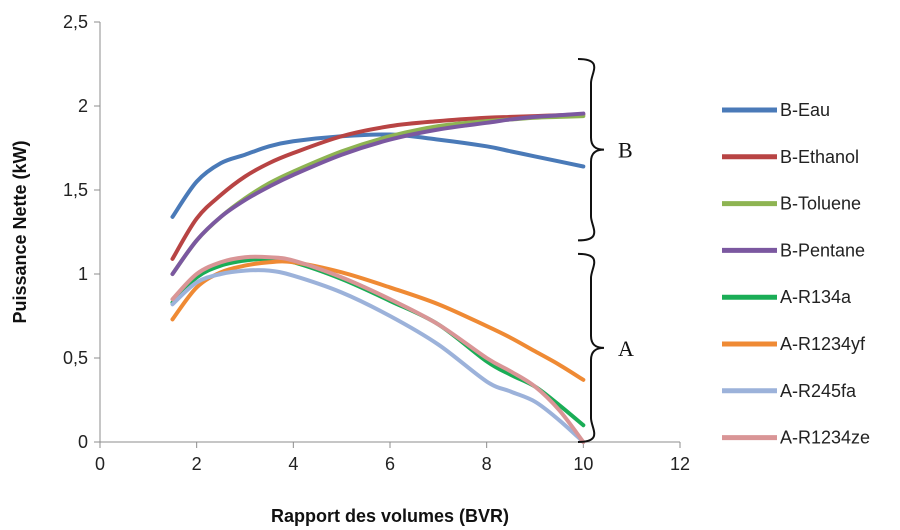  What do you see at coordinates (487, 464) in the screenshot?
I see `x-tick-label: 8` at bounding box center [487, 464].